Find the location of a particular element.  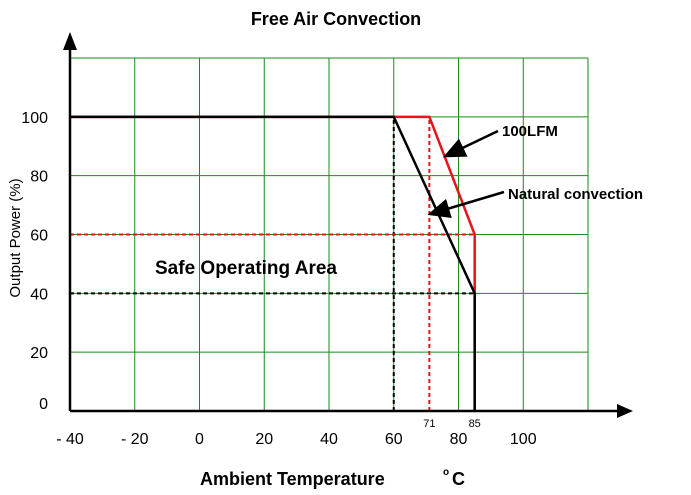

x-tick-label: 60 is located at coordinates (394, 439).